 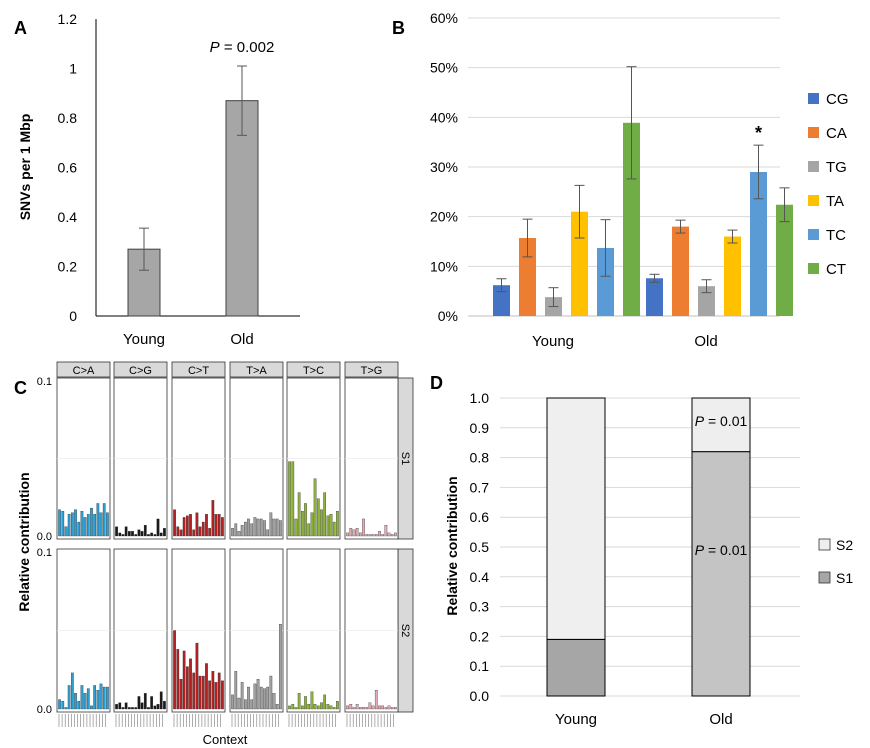 What do you see at coordinates (242, 208) in the screenshot?
I see `bar-old` at bounding box center [242, 208].